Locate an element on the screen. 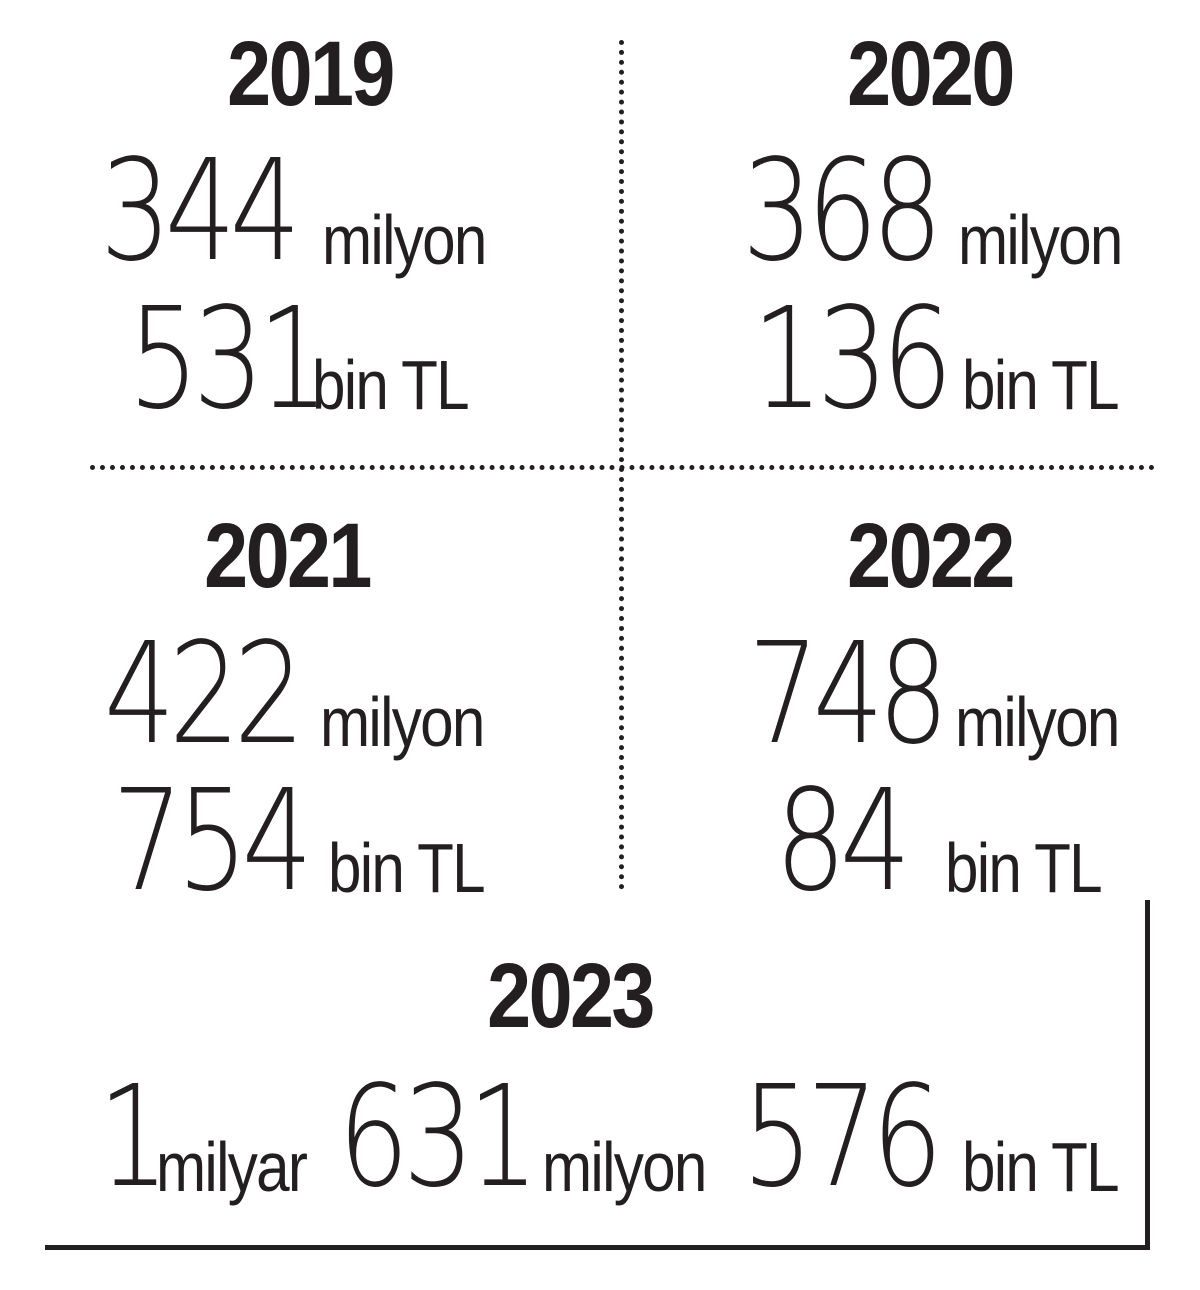  amount-number: 368 is located at coordinates (842, 211).